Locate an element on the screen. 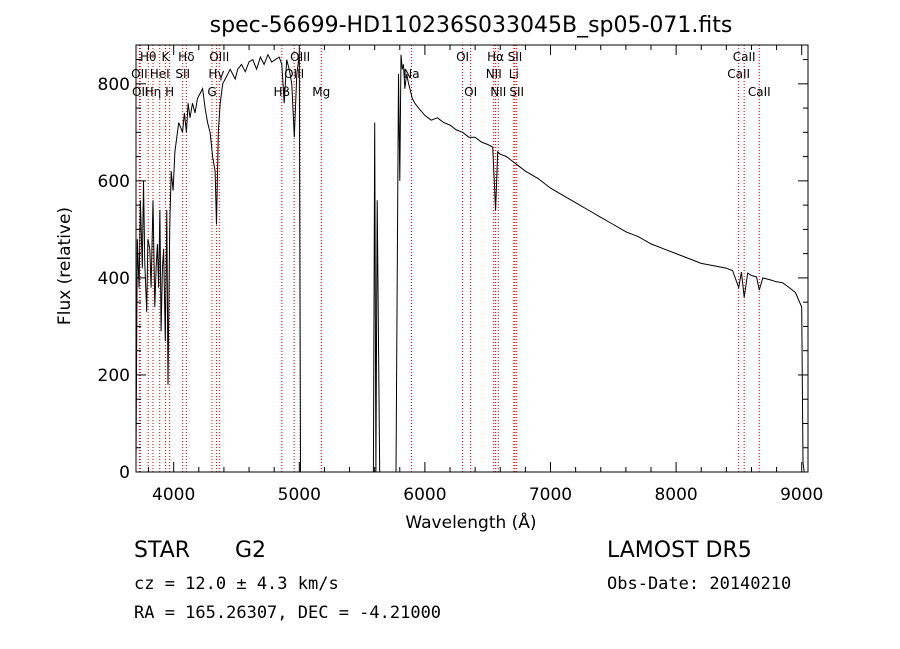 This screenshot has height=649, width=900. survey-label: LAMOST DR5 is located at coordinates (679, 550).